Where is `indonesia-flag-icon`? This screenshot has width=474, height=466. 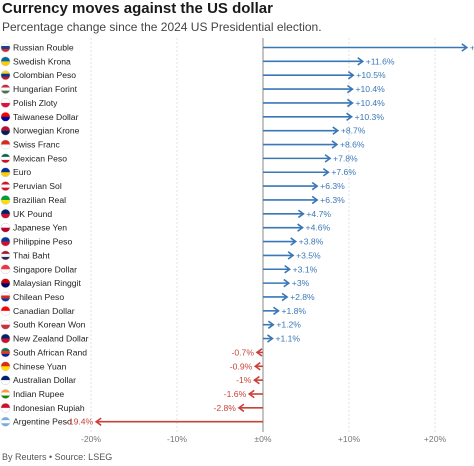
indonesia-flag-icon is located at coordinates (5, 408).